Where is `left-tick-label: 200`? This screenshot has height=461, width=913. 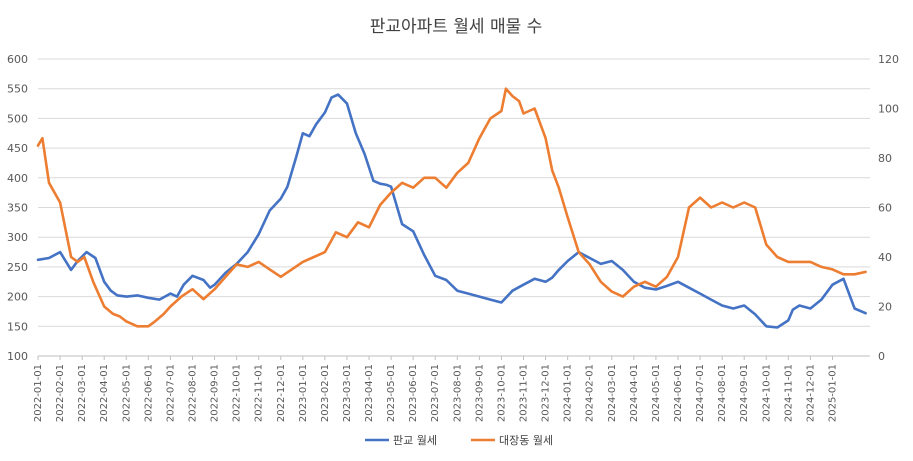 left-tick-label: 200 is located at coordinates (17, 297).